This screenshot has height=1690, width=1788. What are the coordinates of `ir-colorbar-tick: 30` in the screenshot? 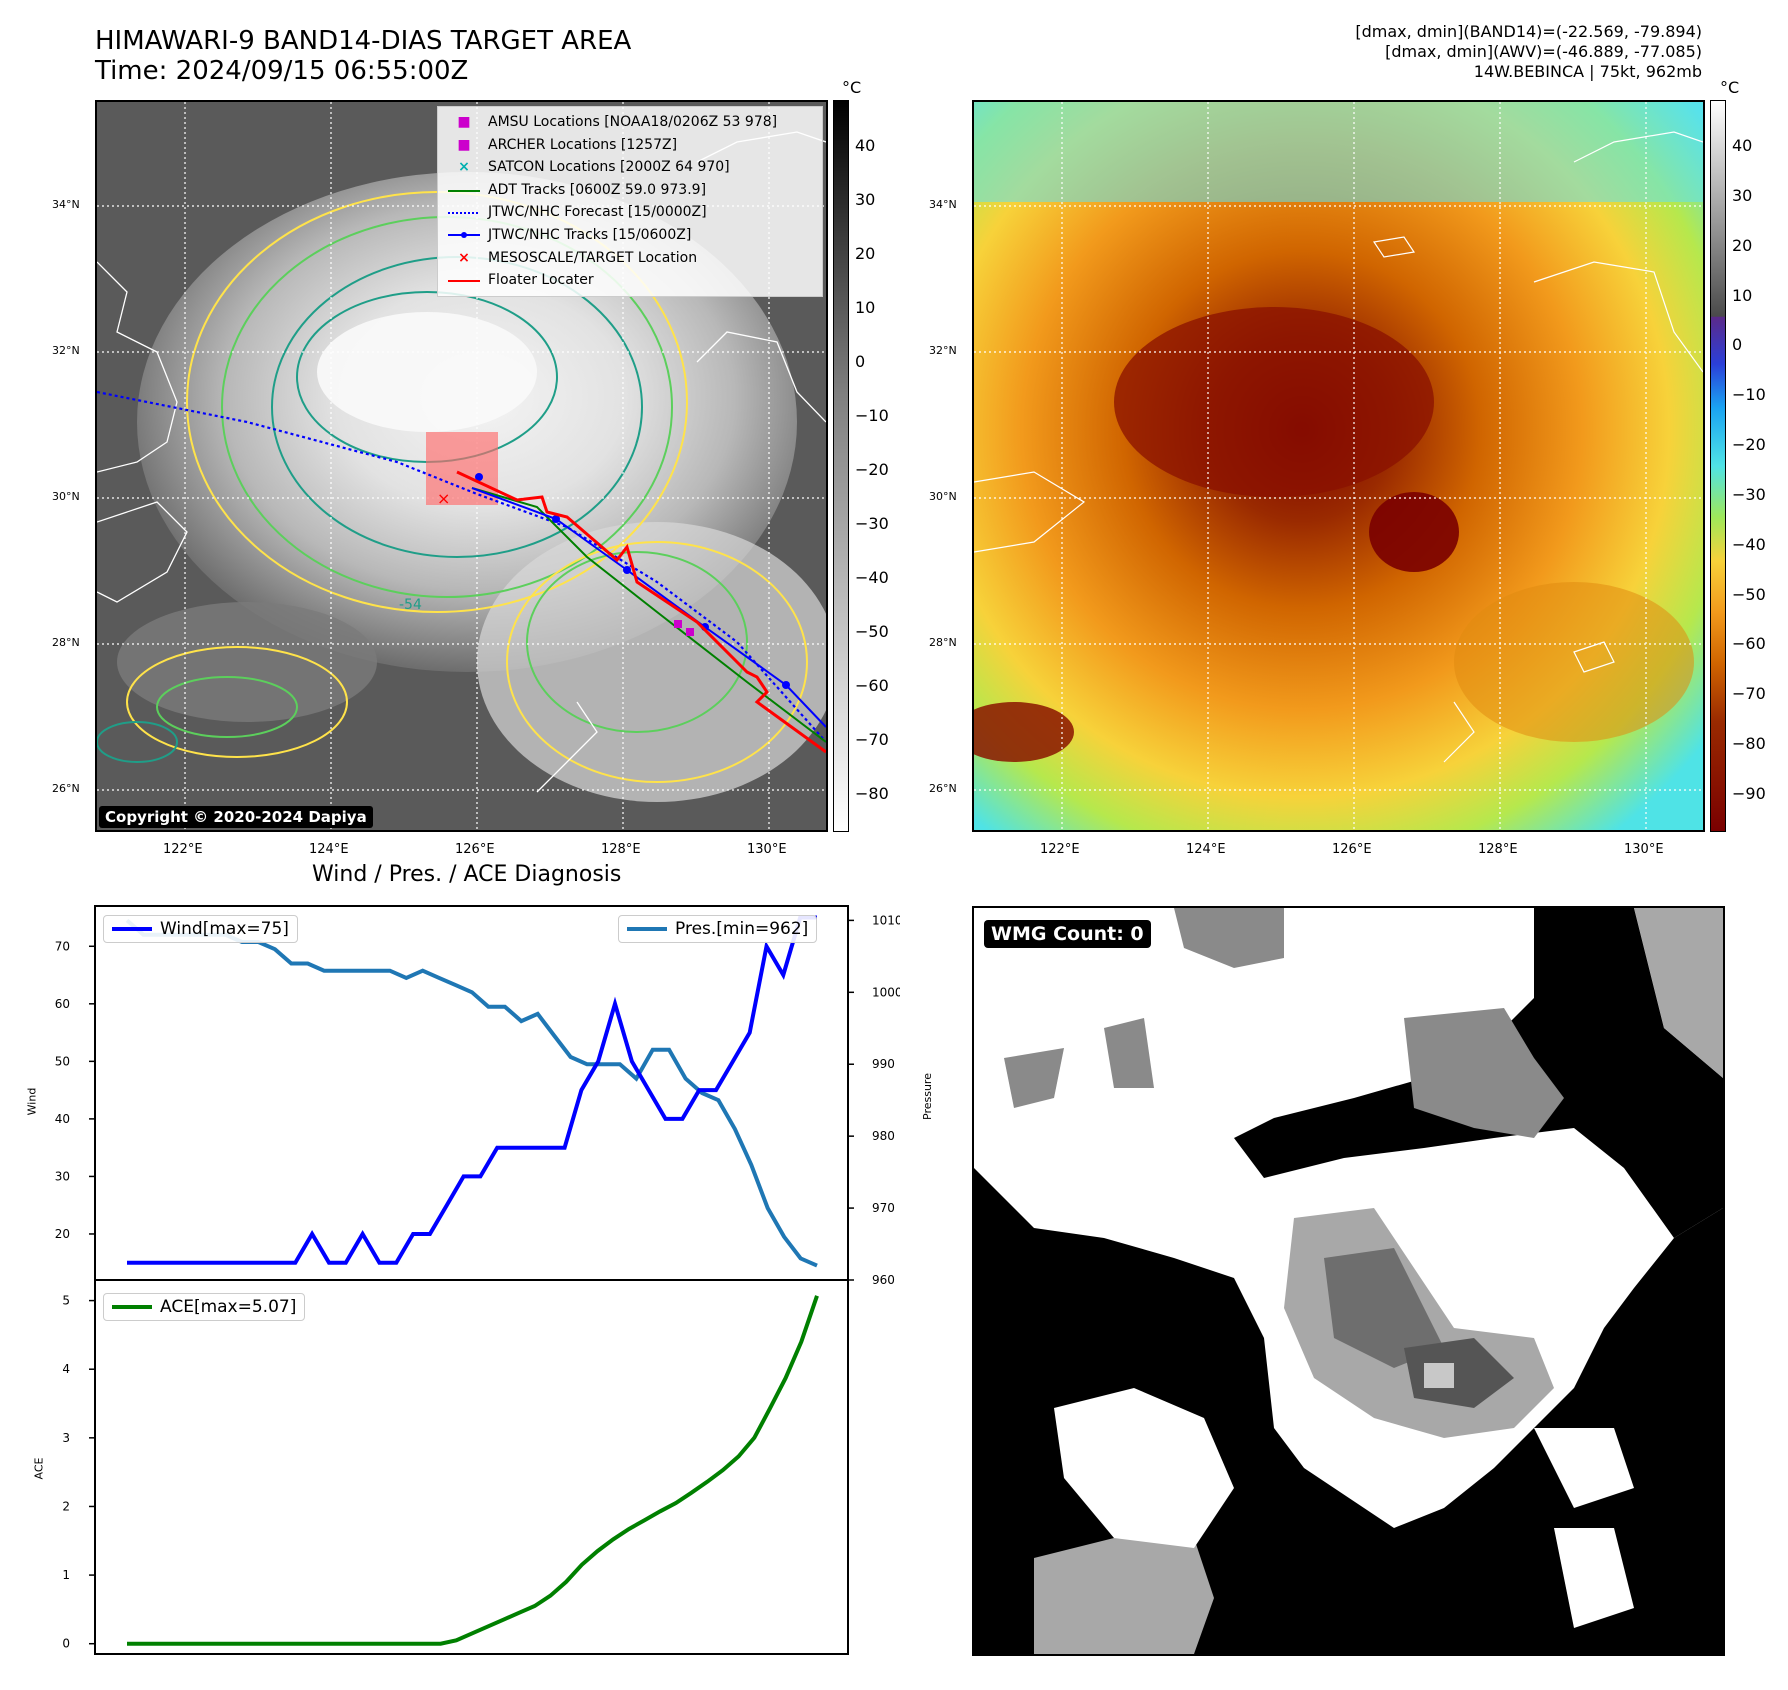 It's located at (865, 199).